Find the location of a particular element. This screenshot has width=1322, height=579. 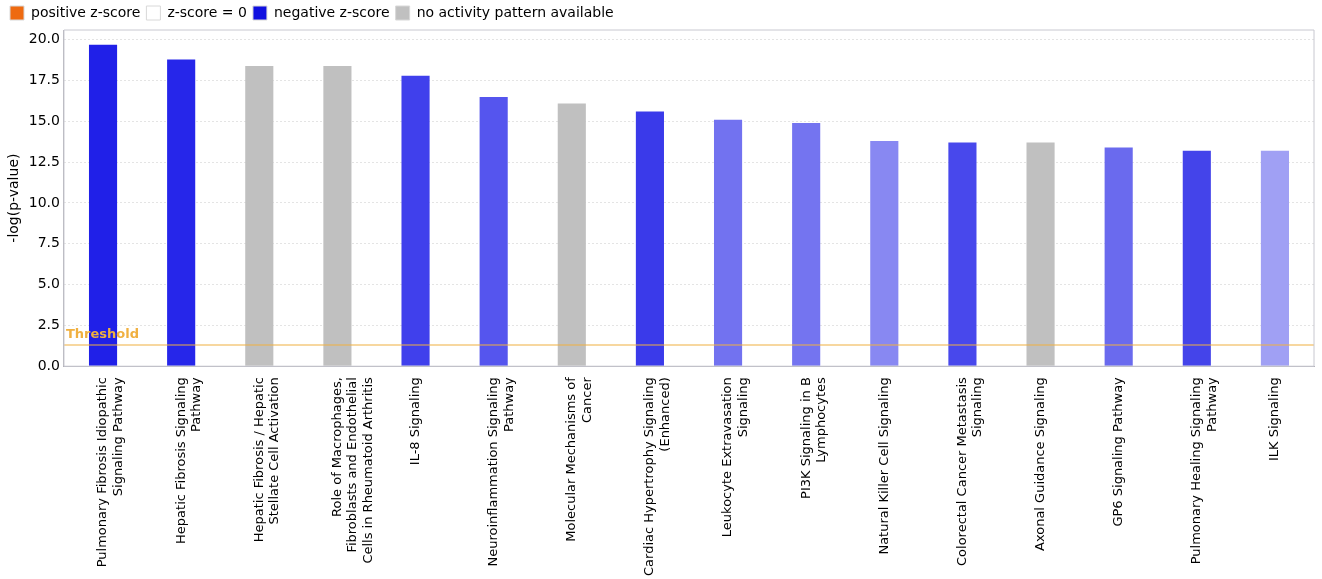

y-tick-label: 5.0 is located at coordinates (48, 283).